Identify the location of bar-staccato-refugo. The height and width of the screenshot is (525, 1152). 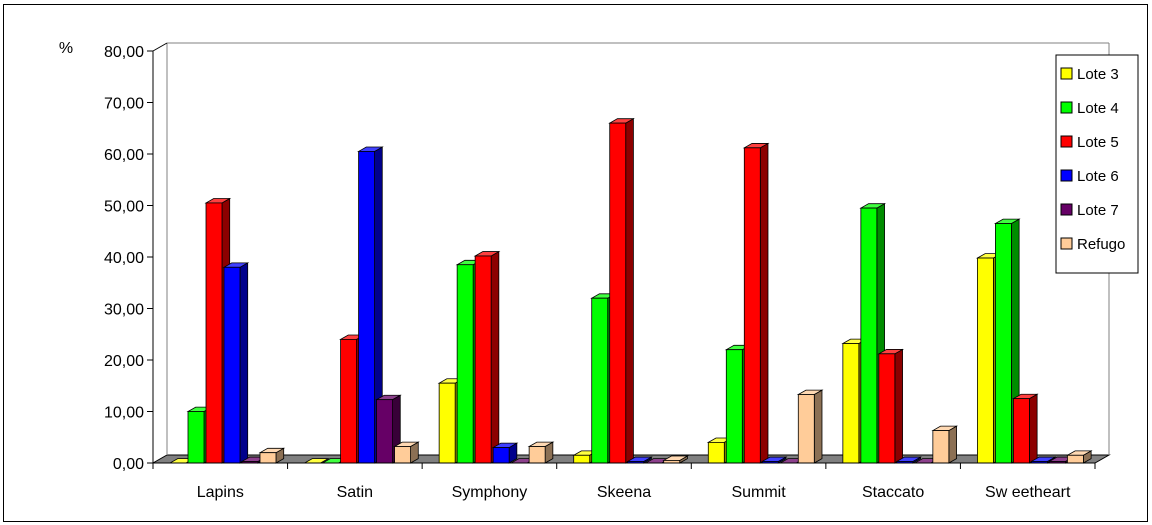
(945, 444).